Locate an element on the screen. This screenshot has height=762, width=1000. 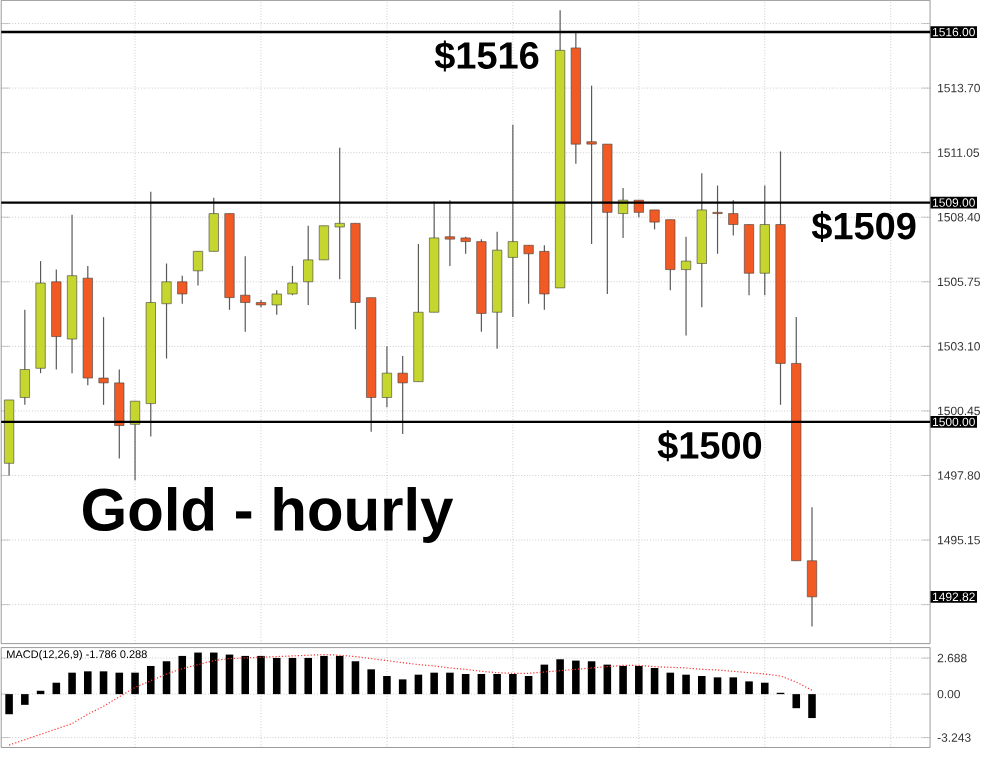
ref-line-label: $1509 is located at coordinates (863, 227).